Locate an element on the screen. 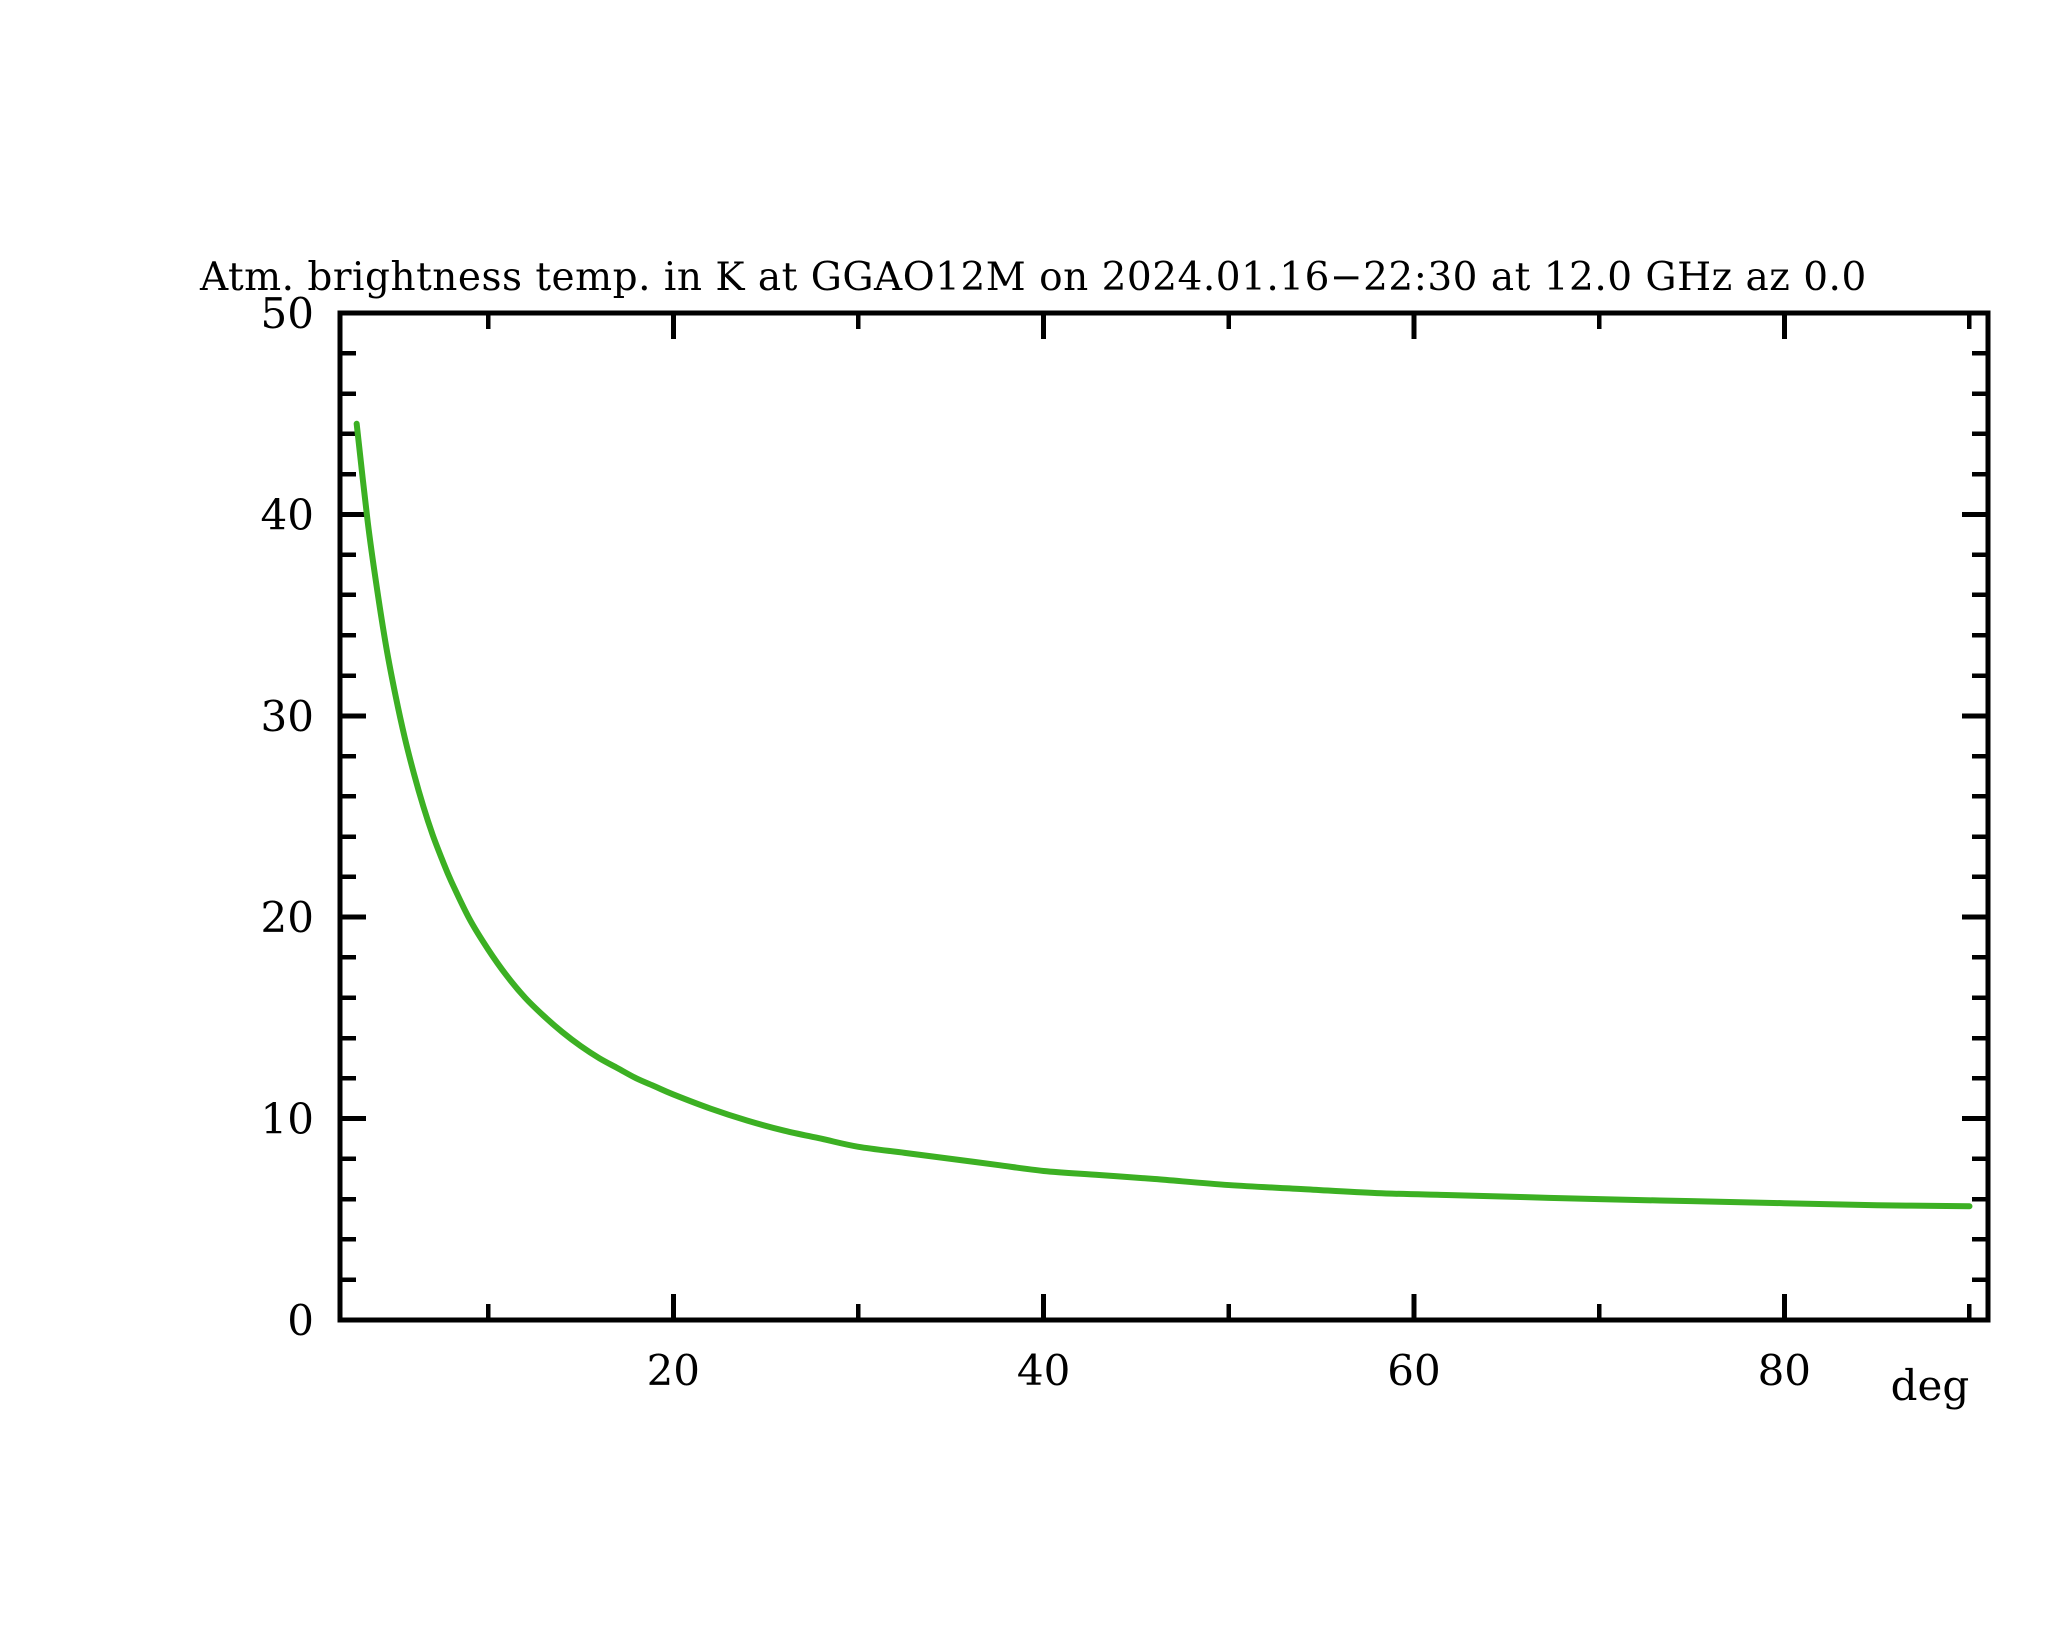 This screenshot has height=1635, width=2048. y-tick-label: 40 is located at coordinates (287, 514).